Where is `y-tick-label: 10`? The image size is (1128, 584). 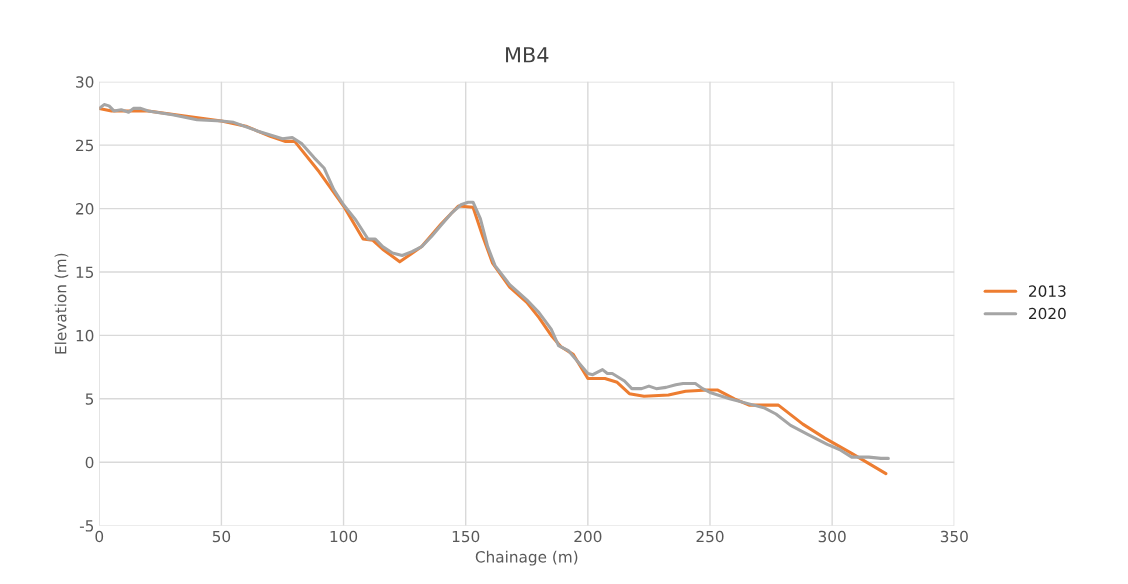 y-tick-label: 10 is located at coordinates (85, 335).